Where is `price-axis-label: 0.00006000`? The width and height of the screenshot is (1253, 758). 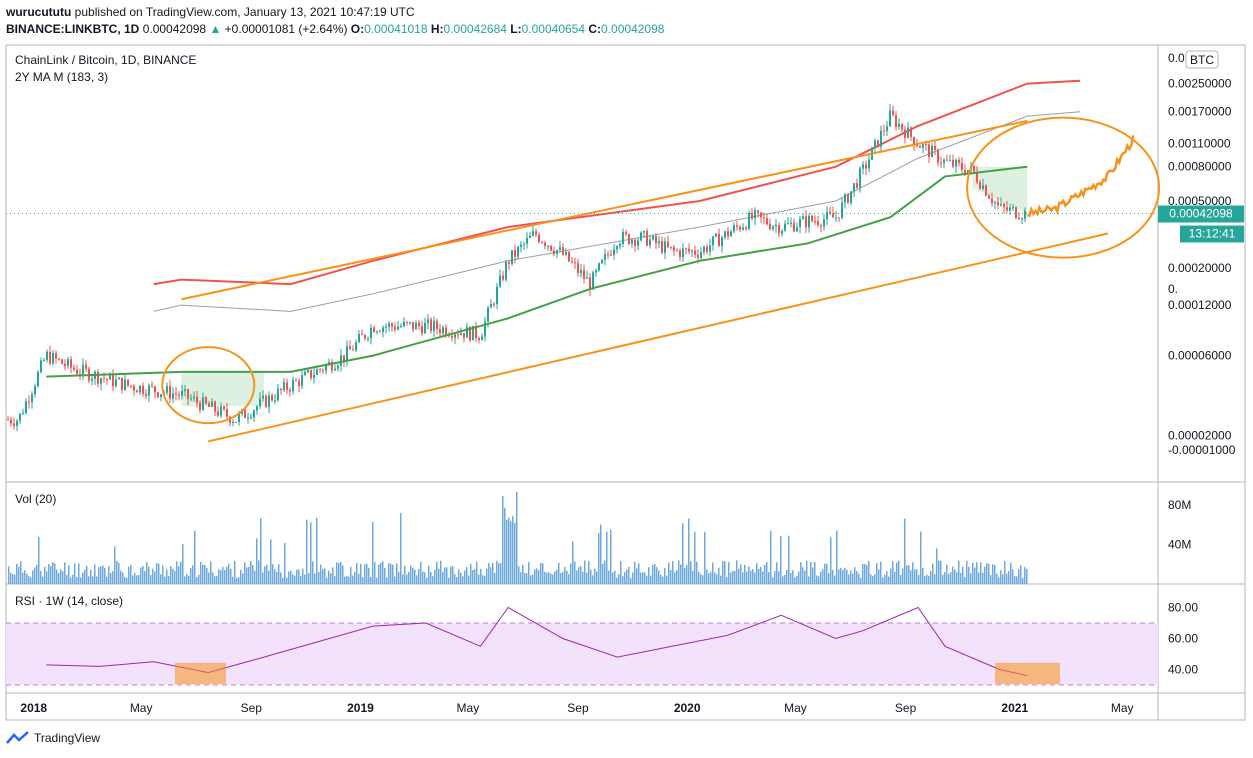
price-axis-label: 0.00006000 is located at coordinates (1200, 356).